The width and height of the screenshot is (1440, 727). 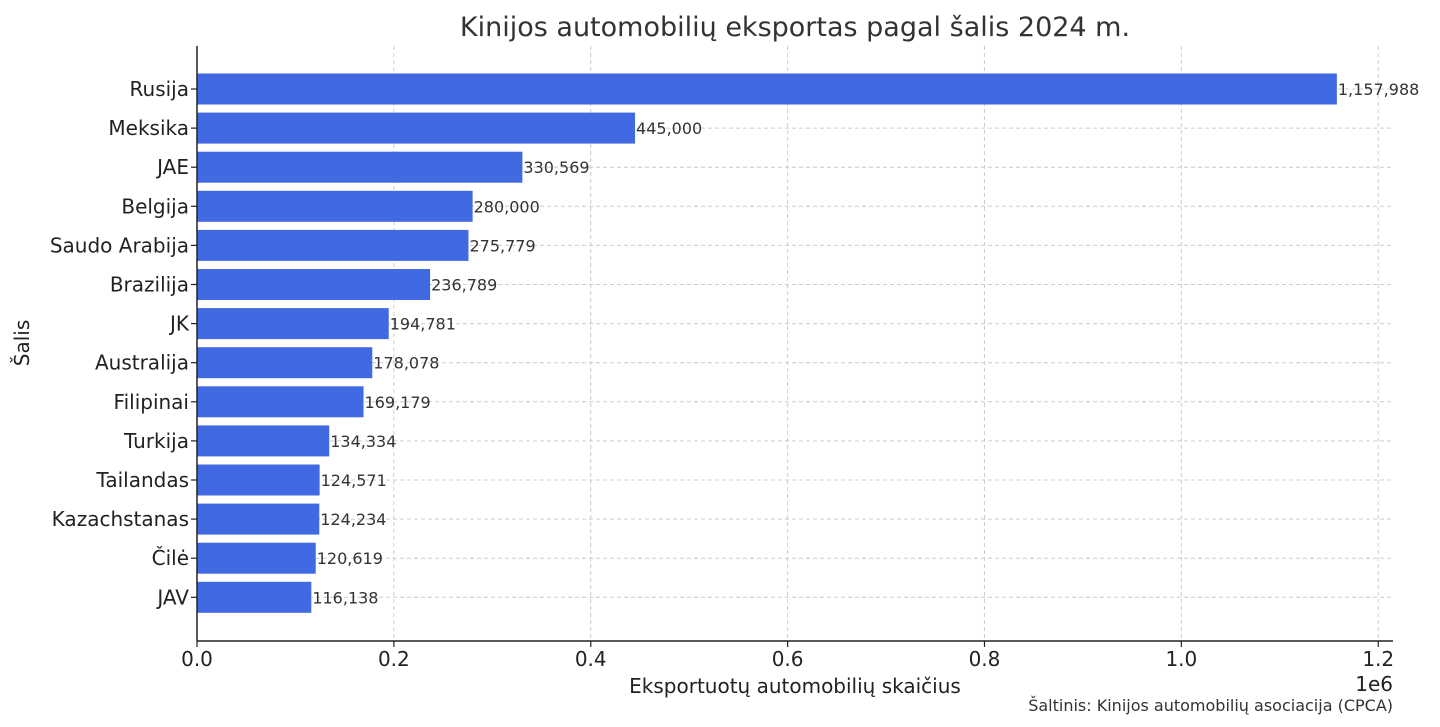 What do you see at coordinates (502, 245) in the screenshot?
I see `value-label: 275,779` at bounding box center [502, 245].